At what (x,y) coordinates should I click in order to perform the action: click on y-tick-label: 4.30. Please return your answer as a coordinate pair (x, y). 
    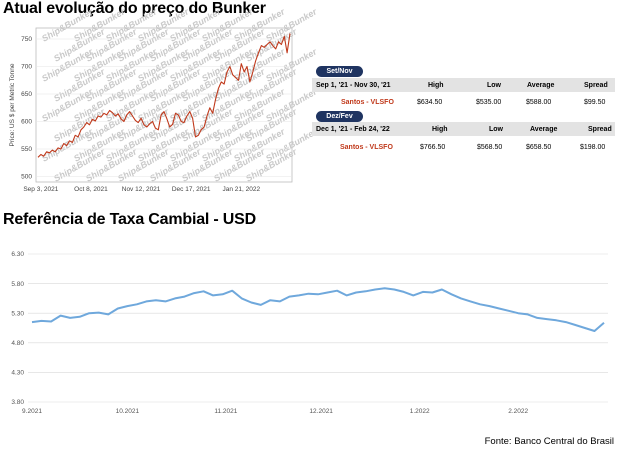
    Looking at the image, I should click on (17, 373).